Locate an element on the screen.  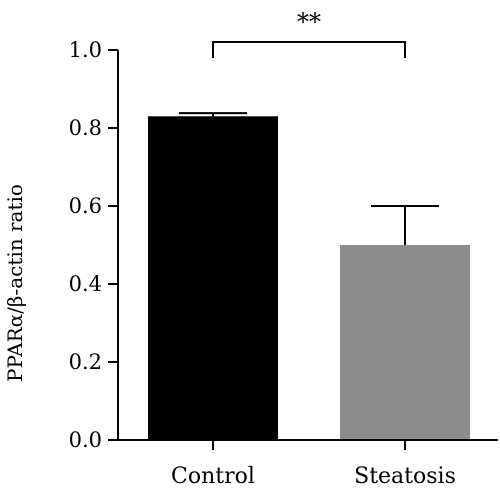
y-tick-label: 0.2 is located at coordinates (85, 362).